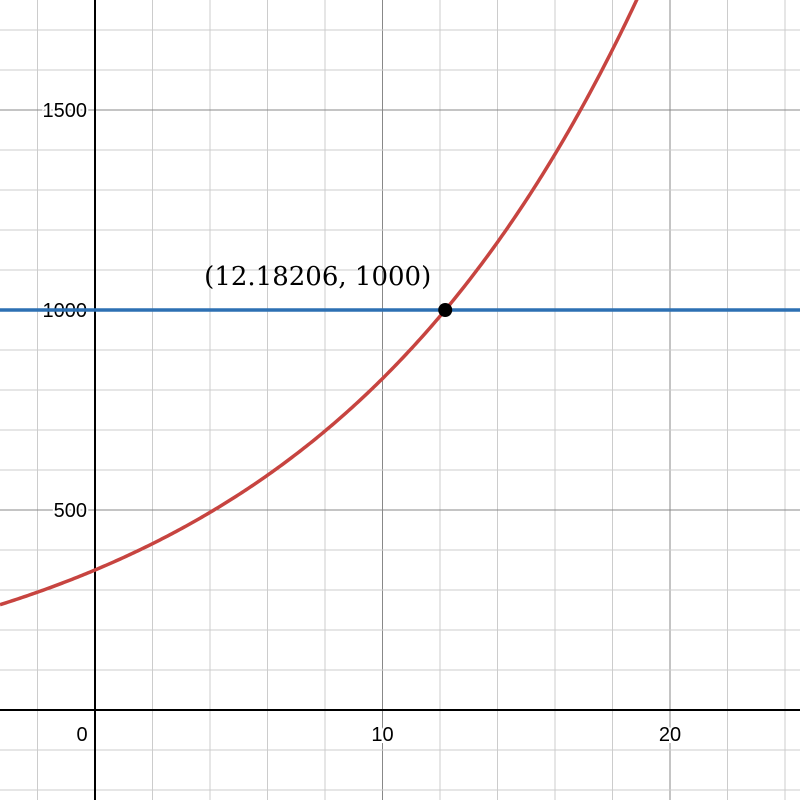  What do you see at coordinates (65, 111) in the screenshot?
I see `y-tick-label: 1500` at bounding box center [65, 111].